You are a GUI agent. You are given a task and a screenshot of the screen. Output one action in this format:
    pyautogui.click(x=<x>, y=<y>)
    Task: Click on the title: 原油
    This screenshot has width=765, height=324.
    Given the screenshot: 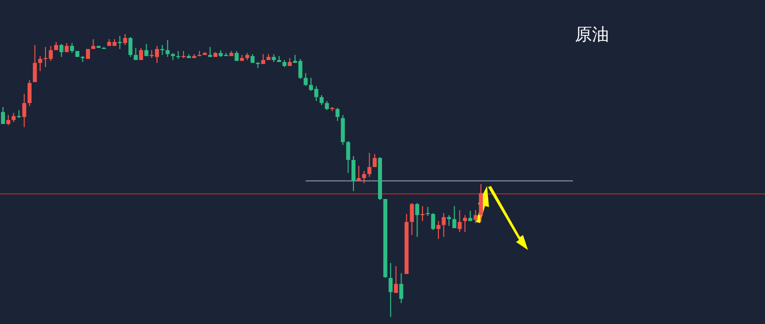 What is the action you would take?
    pyautogui.click(x=592, y=35)
    